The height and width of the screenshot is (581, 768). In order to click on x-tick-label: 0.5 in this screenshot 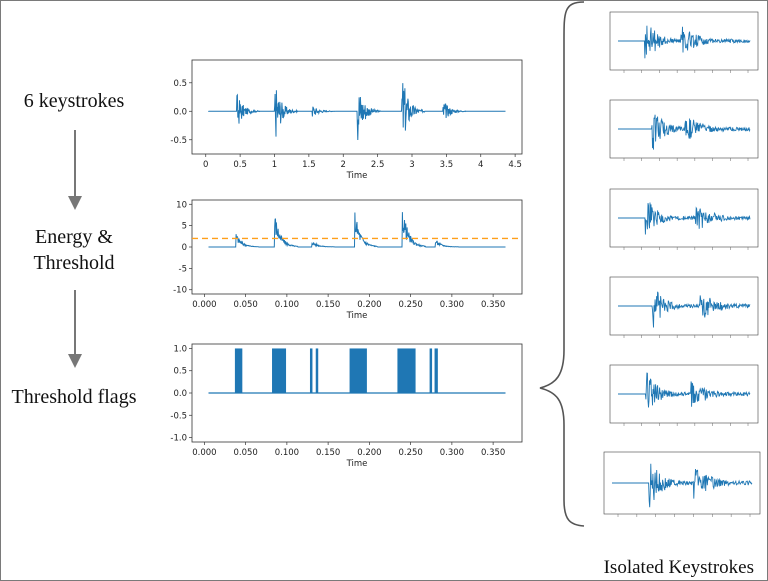, I will do `click(240, 165)`.